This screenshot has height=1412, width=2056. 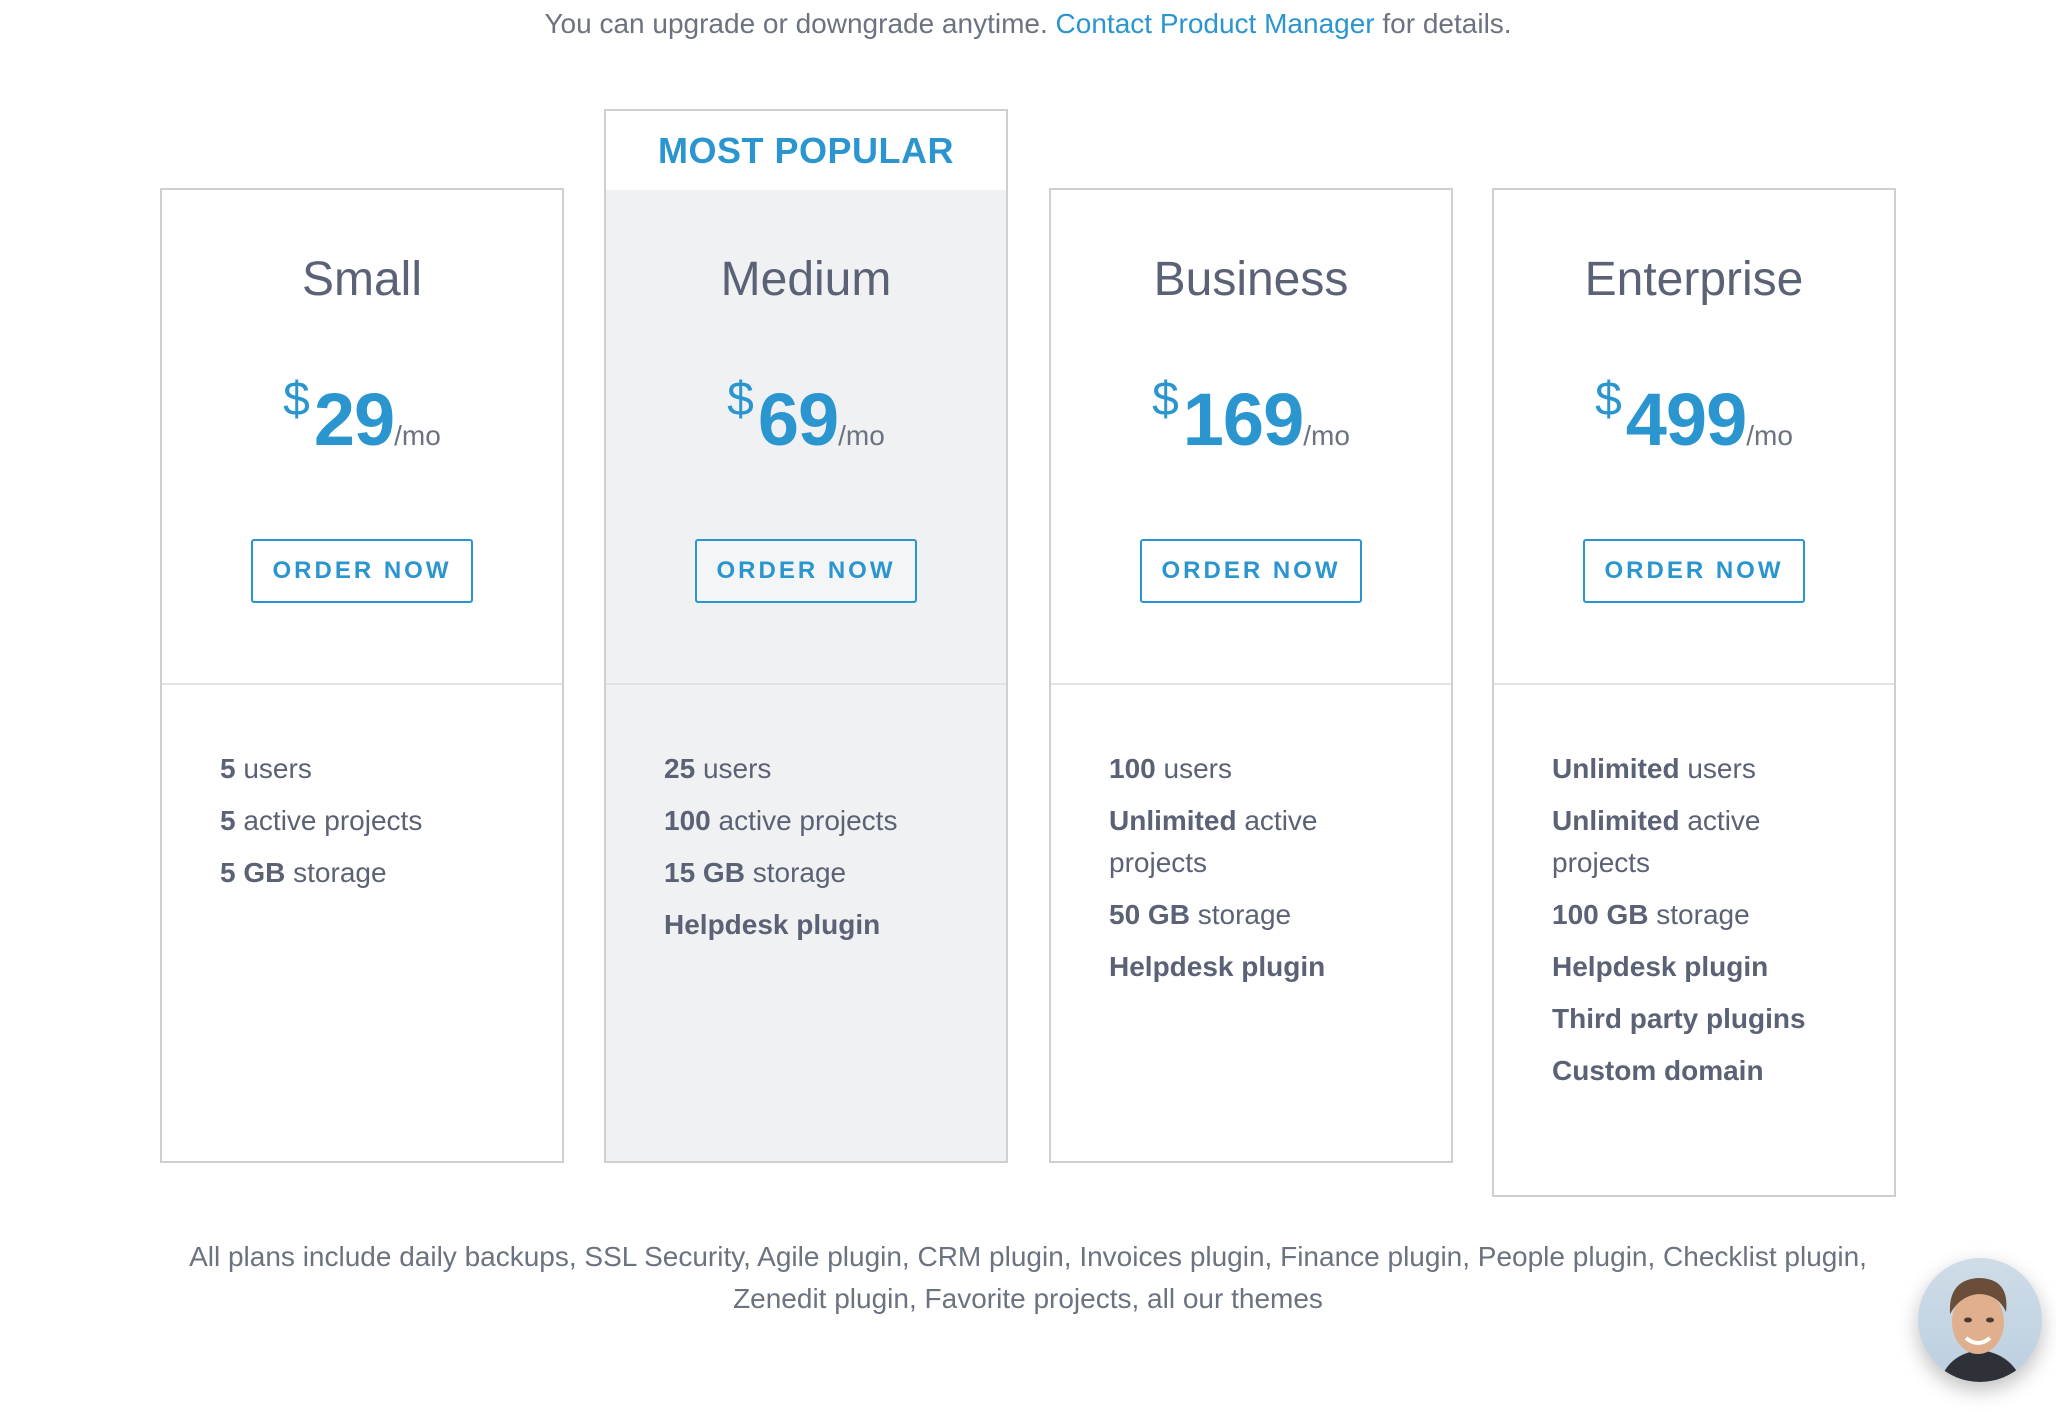 I want to click on plan-price: $169/mo, so click(x=1251, y=417).